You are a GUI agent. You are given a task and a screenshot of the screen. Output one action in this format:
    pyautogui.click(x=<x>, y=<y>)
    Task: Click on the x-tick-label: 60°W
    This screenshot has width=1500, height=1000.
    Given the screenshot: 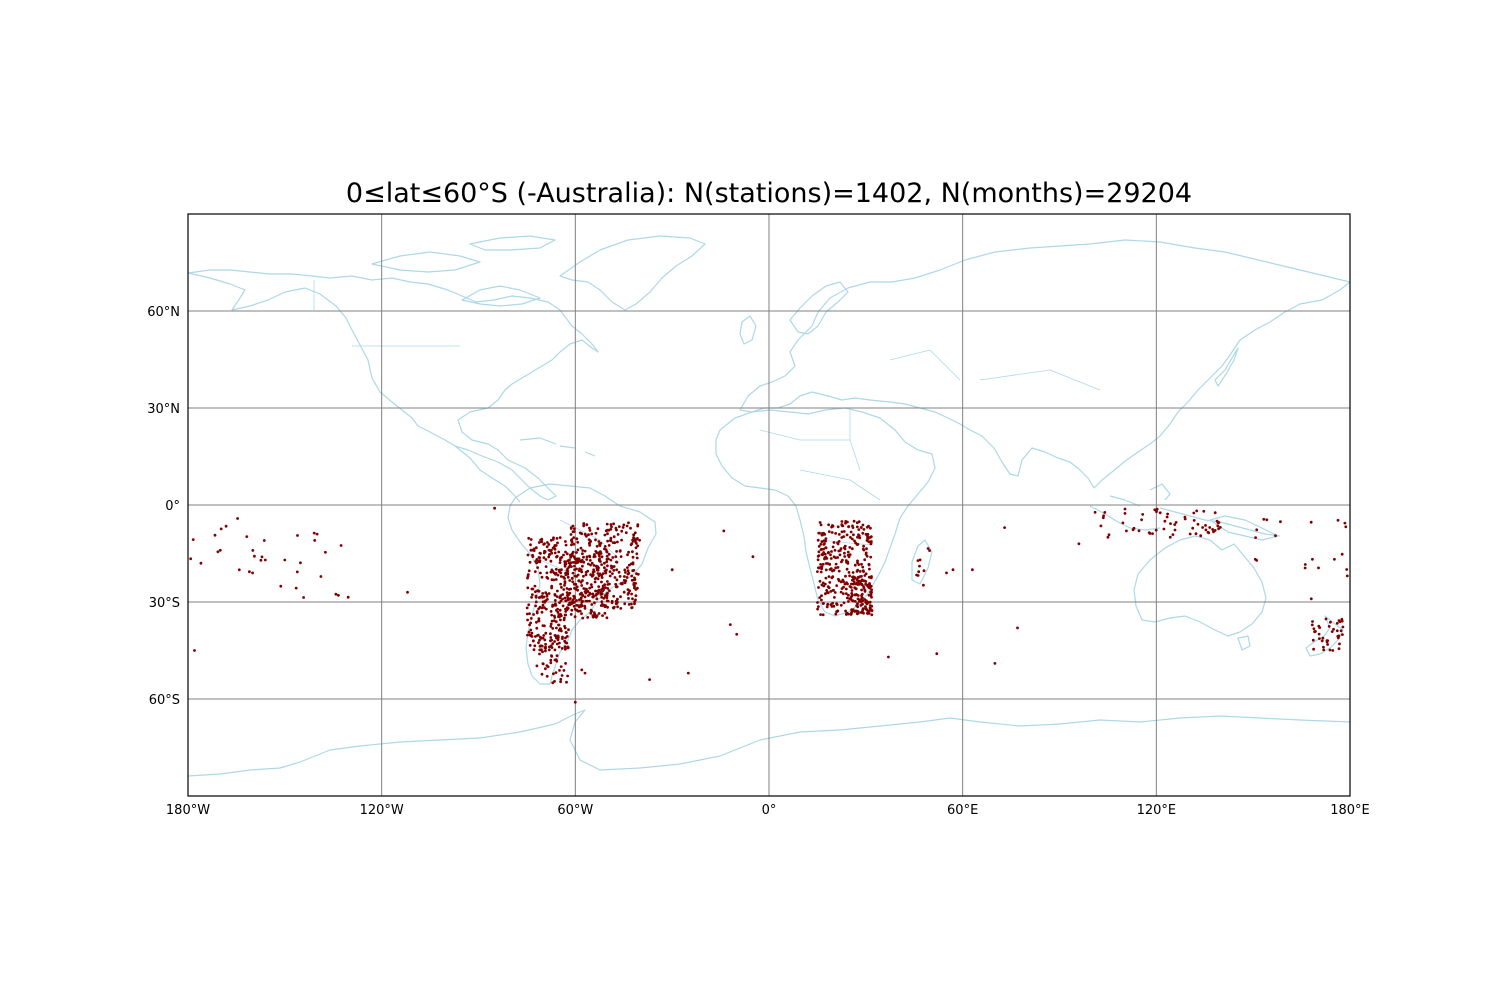 What is the action you would take?
    pyautogui.click(x=575, y=810)
    